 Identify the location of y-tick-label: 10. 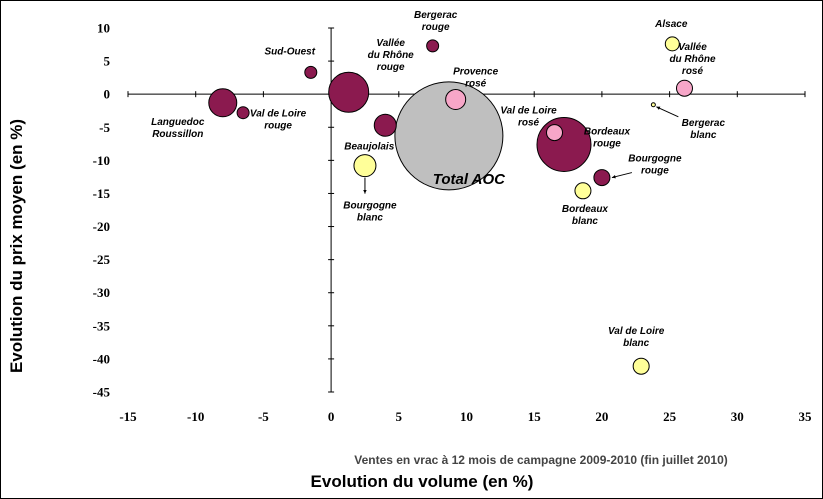
(103, 28).